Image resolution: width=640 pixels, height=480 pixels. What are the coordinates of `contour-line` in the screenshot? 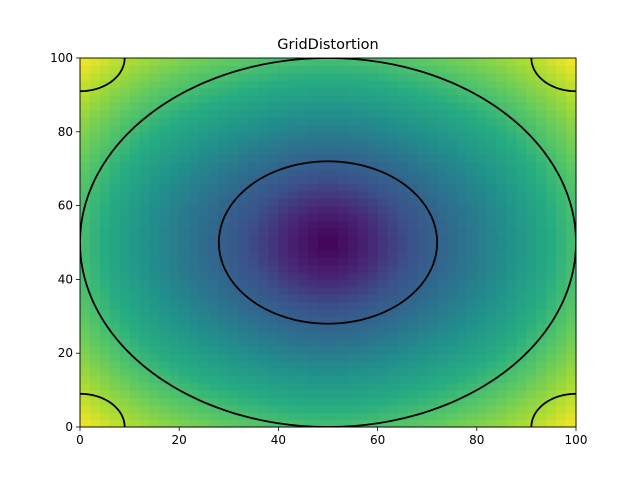 It's located at (103, 75).